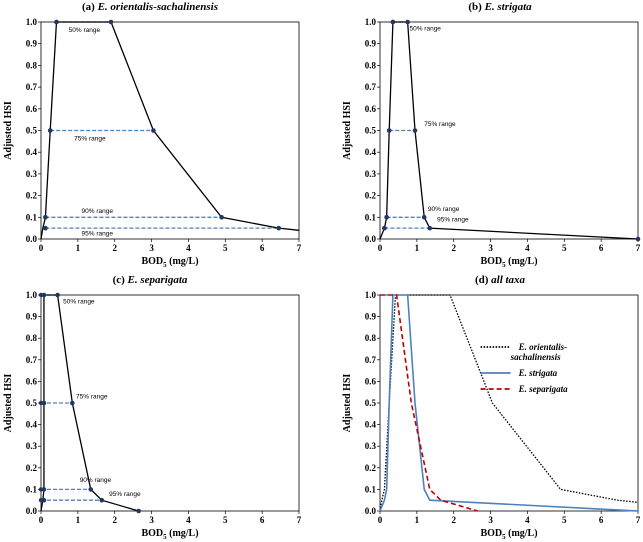 The image size is (643, 542). Describe the element at coordinates (150, 7) in the screenshot. I see `chart-title: (a) E. orientalis-sachalinensis` at that location.